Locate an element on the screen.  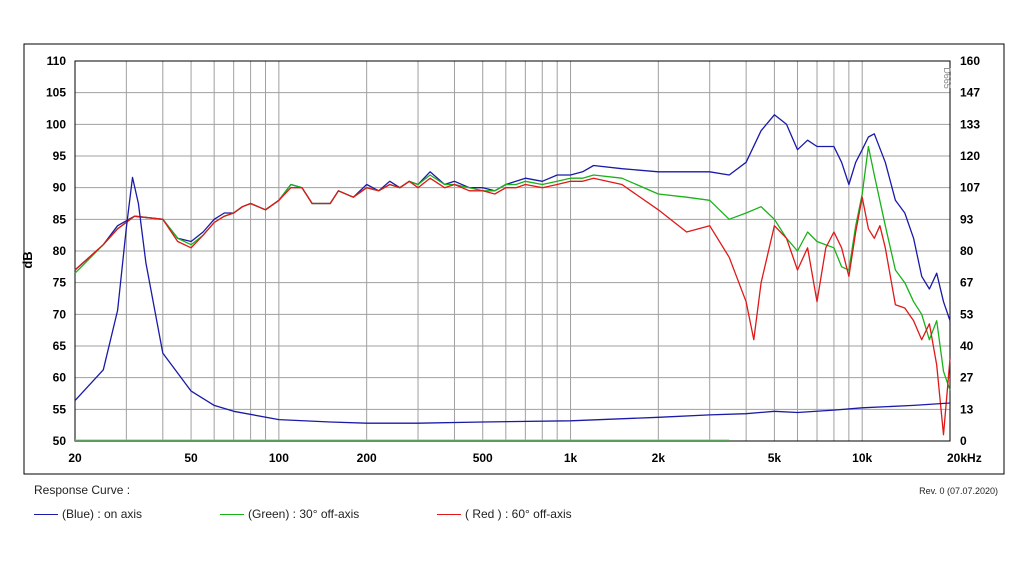
y-tick-label: 70 is located at coordinates (60, 314).